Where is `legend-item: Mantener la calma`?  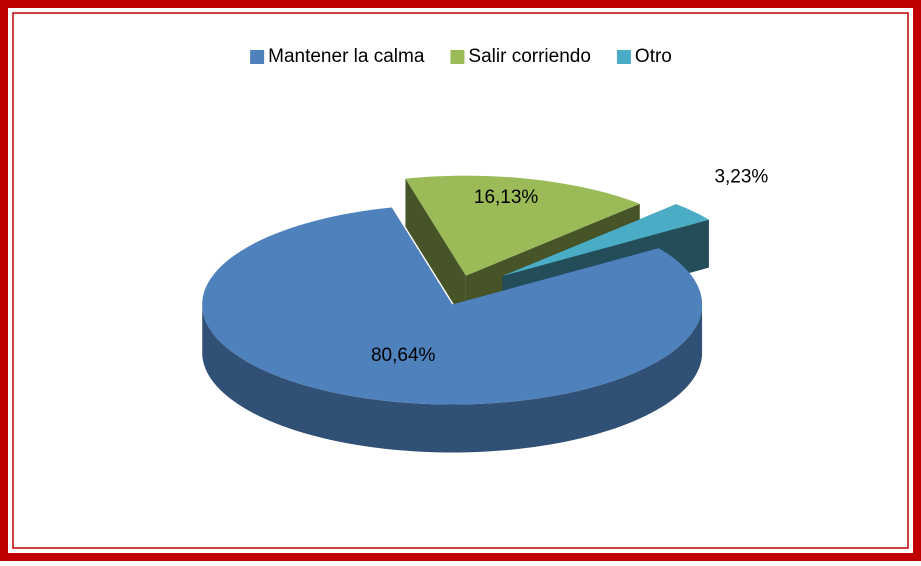 legend-item: Mantener la calma is located at coordinates (337, 56).